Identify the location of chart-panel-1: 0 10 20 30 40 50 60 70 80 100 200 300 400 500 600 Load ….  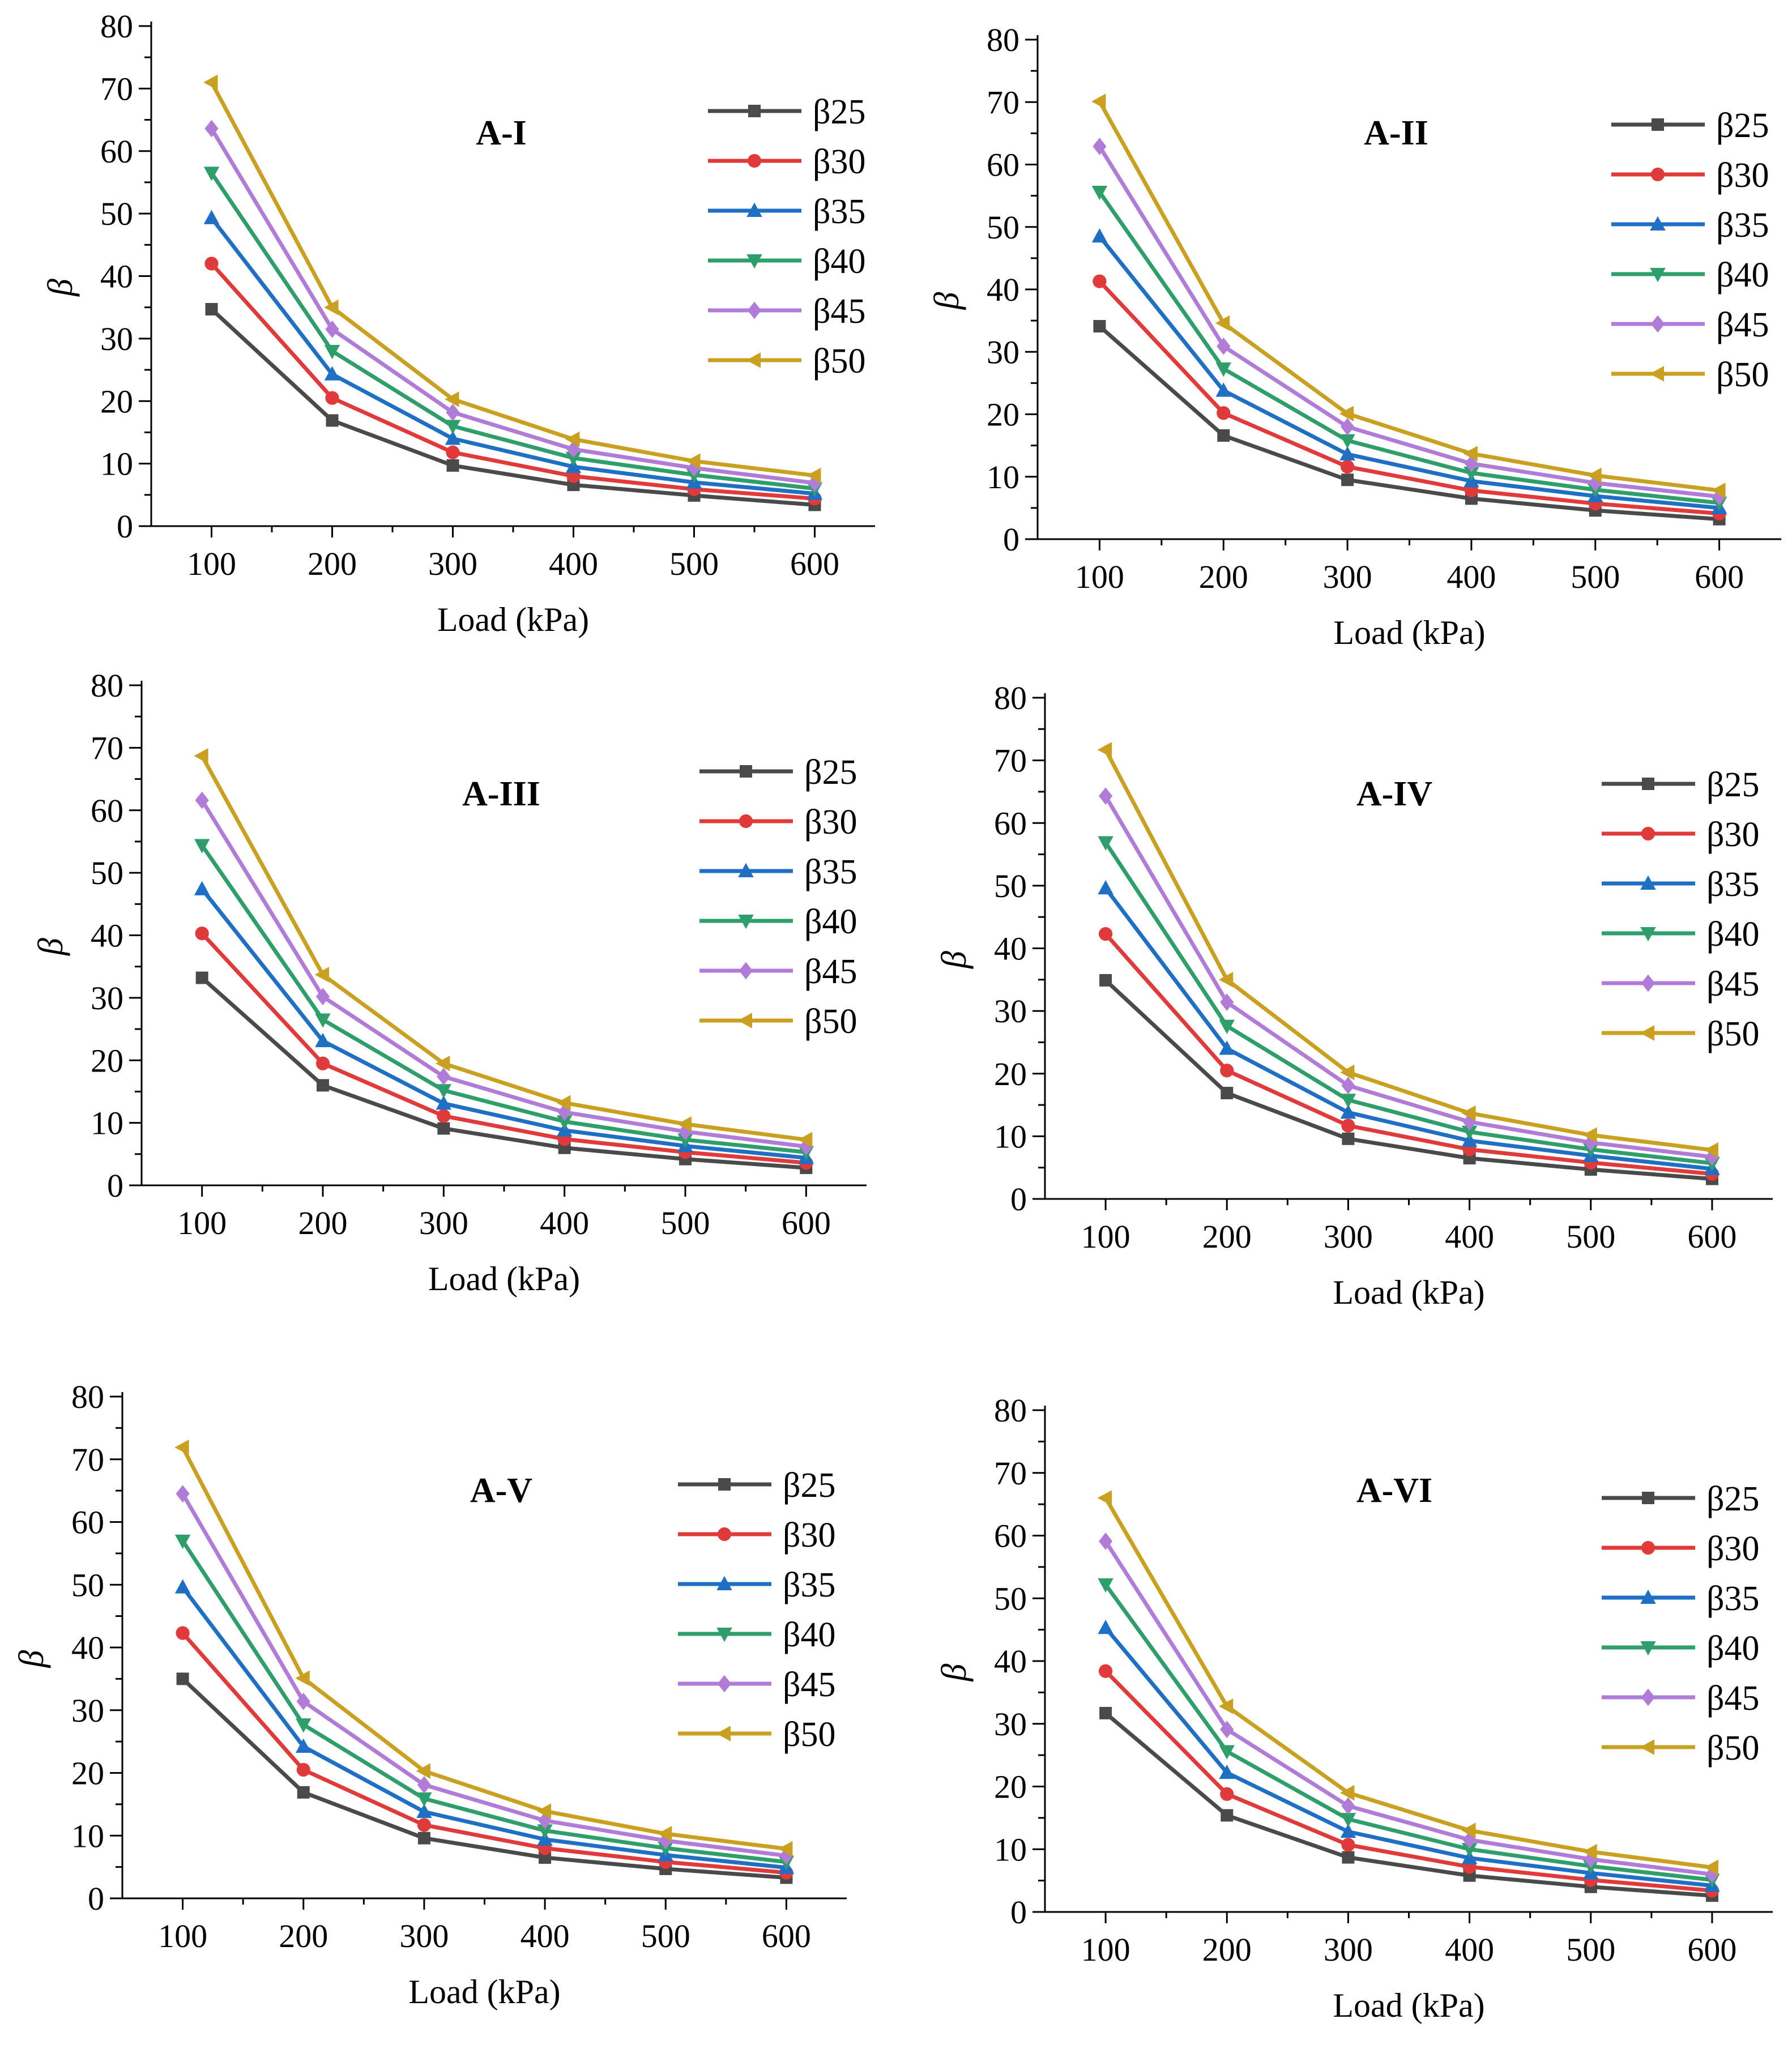
(458, 323).